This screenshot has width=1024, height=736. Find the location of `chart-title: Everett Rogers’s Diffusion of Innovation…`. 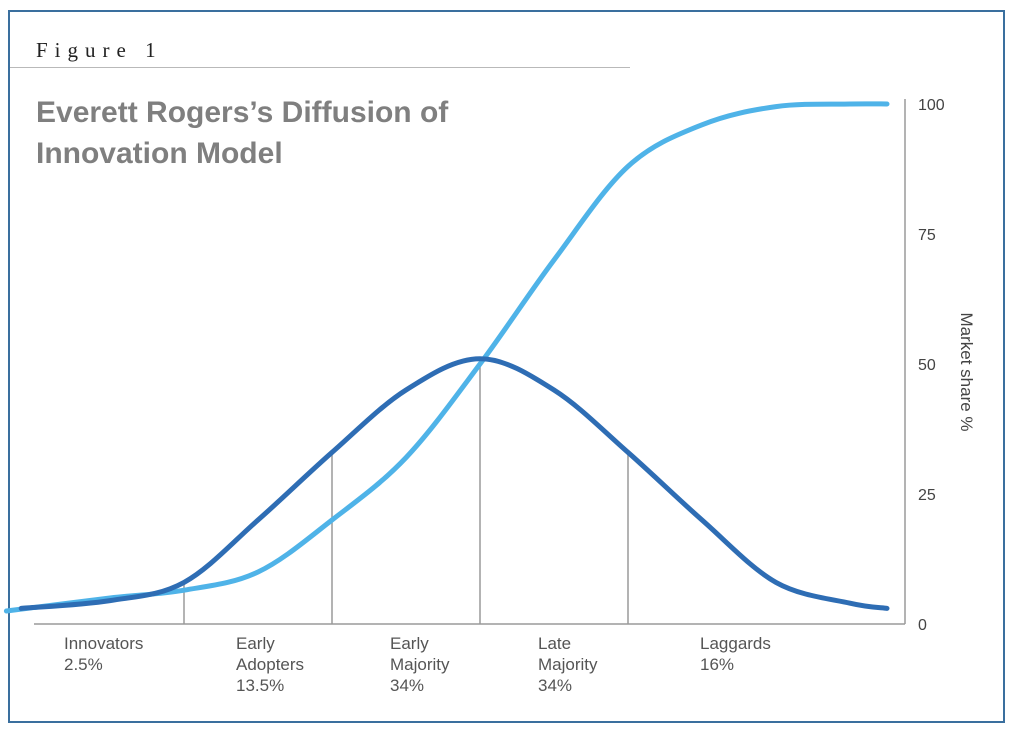

chart-title: Everett Rogers’s Diffusion of Innovation… is located at coordinates (242, 133).